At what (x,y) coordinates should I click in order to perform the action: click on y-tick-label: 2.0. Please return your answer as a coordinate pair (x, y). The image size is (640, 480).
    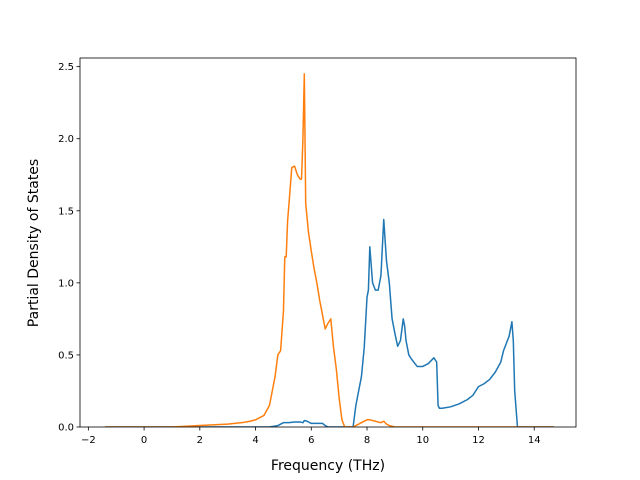
    Looking at the image, I should click on (66, 139).